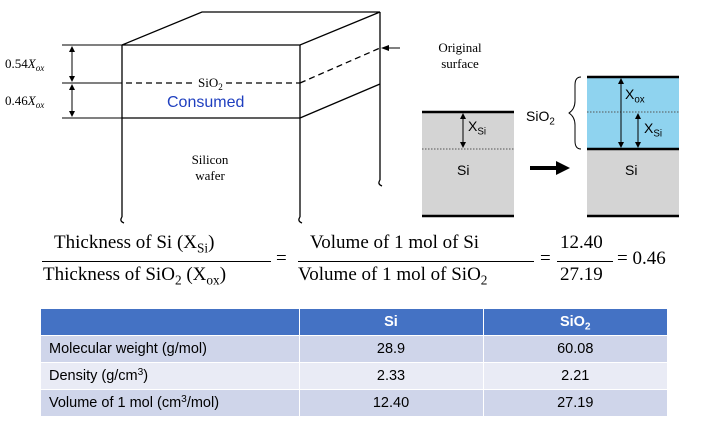 The height and width of the screenshot is (431, 710). I want to click on wafer-top-face, so click(251, 28).